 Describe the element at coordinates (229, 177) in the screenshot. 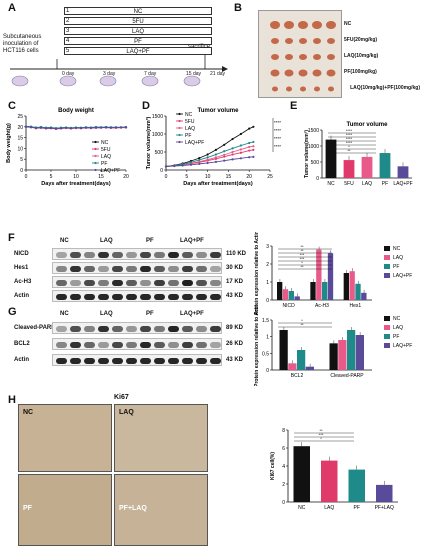

I see `x-tick-label: 15` at that location.